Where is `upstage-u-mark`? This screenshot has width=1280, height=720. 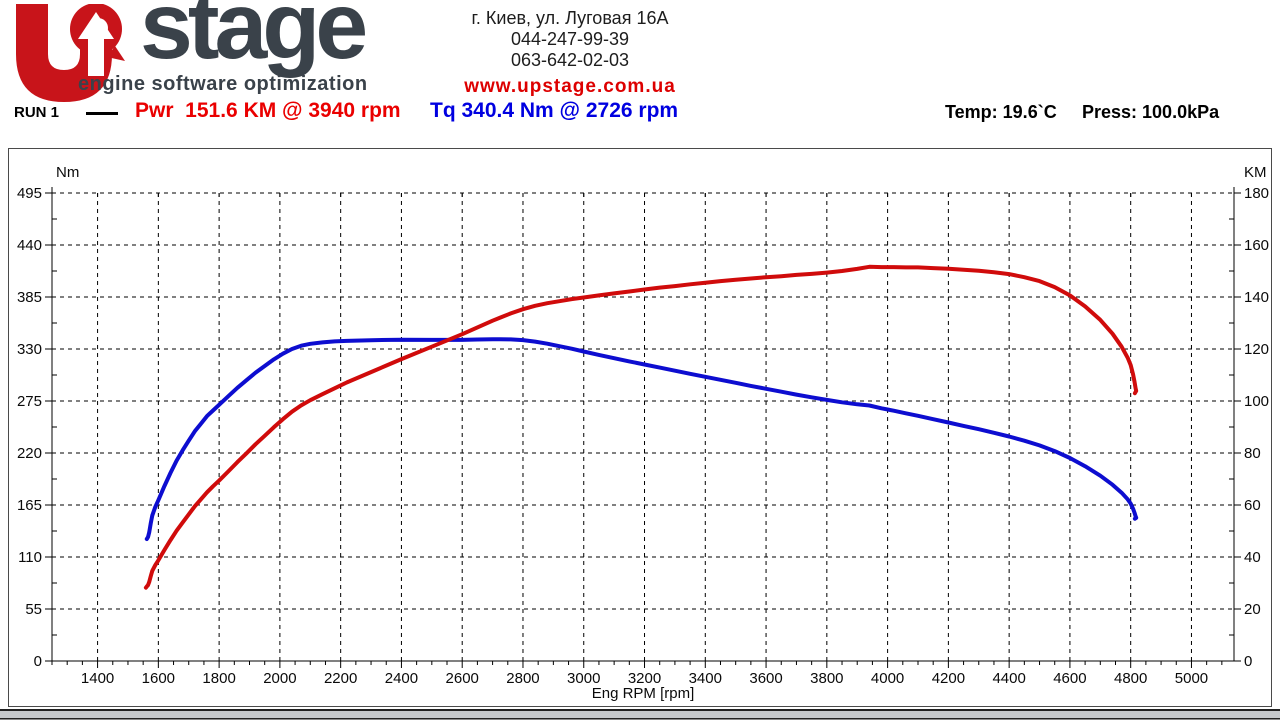
upstage-u-mark is located at coordinates (70, 53).